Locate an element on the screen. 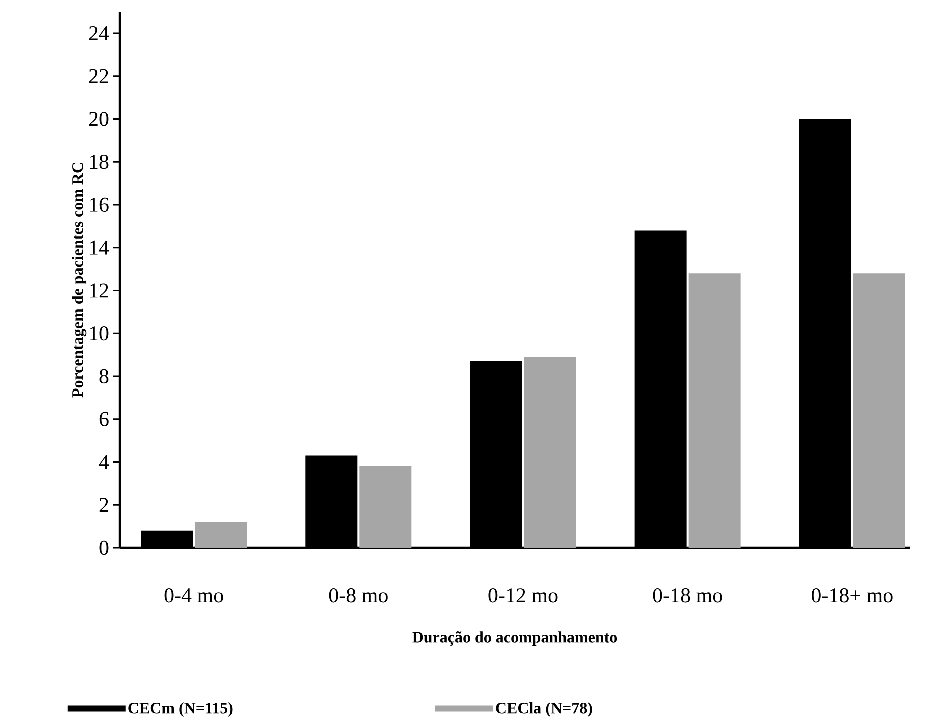 Image resolution: width=927 pixels, height=720 pixels. y-tick-label: 18 is located at coordinates (99, 162).